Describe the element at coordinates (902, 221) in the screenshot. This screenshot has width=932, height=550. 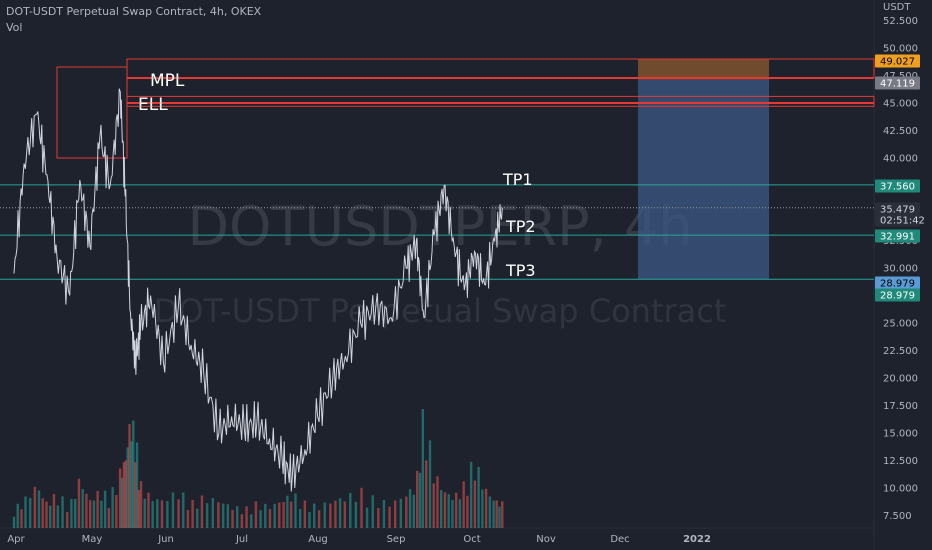
I see `price-label-text: 02:51:42` at that location.